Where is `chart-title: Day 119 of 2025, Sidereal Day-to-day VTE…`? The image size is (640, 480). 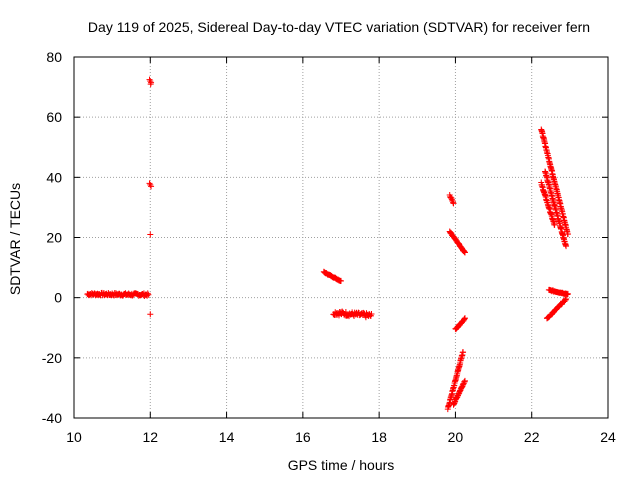 chart-title: Day 119 of 2025, Sidereal Day-to-day VTE… is located at coordinates (339, 27).